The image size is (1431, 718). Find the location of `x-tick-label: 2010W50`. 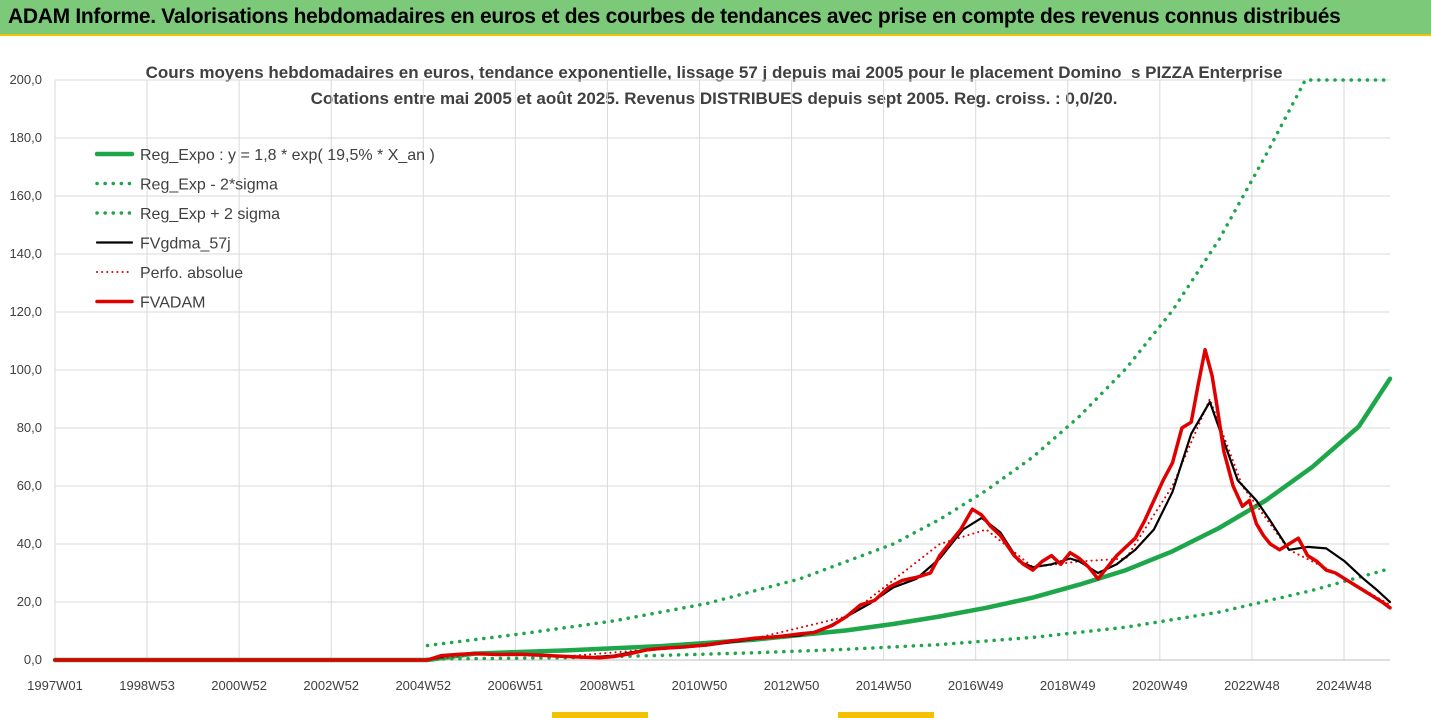

x-tick-label: 2010W50 is located at coordinates (700, 685).